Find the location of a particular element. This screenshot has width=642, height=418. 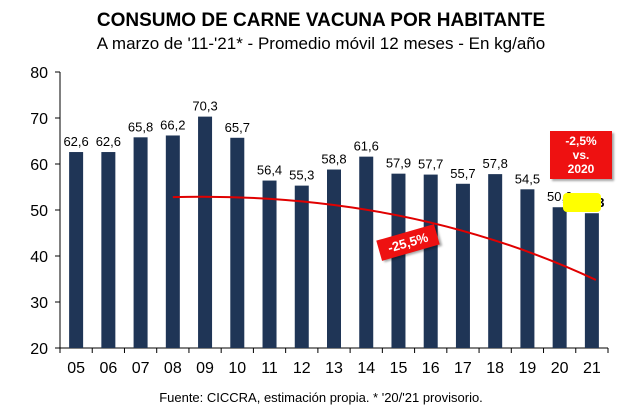

value-label-08: 66,2 is located at coordinates (172, 124).